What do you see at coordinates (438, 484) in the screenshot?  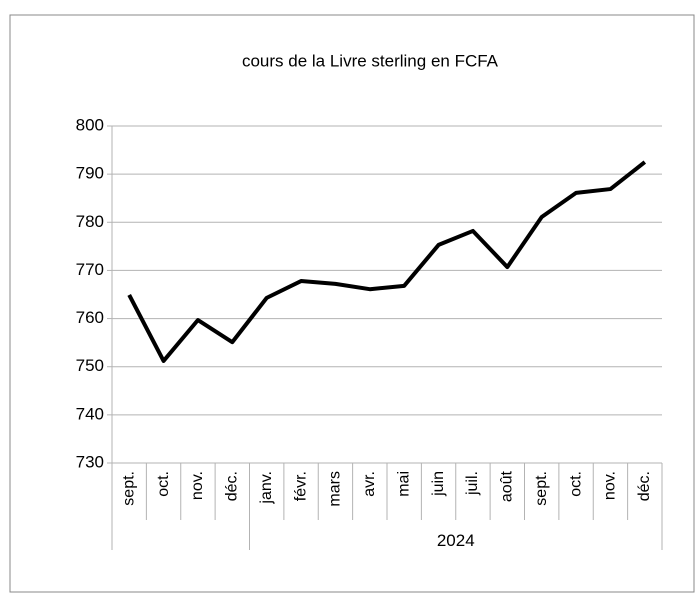 I see `x-tick-label: juin` at bounding box center [438, 484].